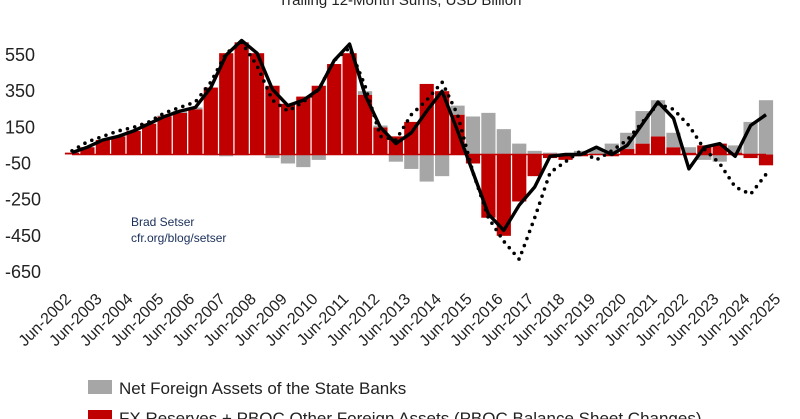 This screenshot has width=800, height=419. Describe the element at coordinates (400, 4) in the screenshot. I see `chart-subtitle: Trailing 12-Month Sums, USD Billion` at that location.